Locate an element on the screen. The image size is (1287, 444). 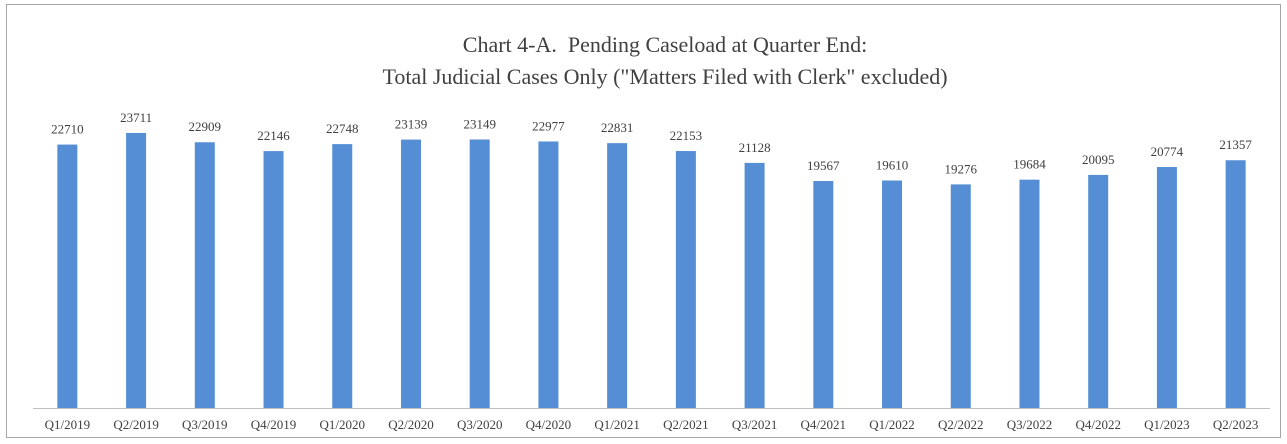
x-tick-label: Q4/2020 is located at coordinates (549, 424).